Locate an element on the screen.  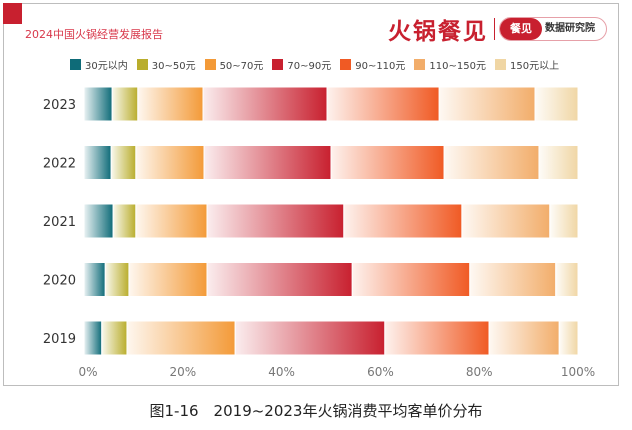
legend-item: 90~110元 is located at coordinates (372, 64).